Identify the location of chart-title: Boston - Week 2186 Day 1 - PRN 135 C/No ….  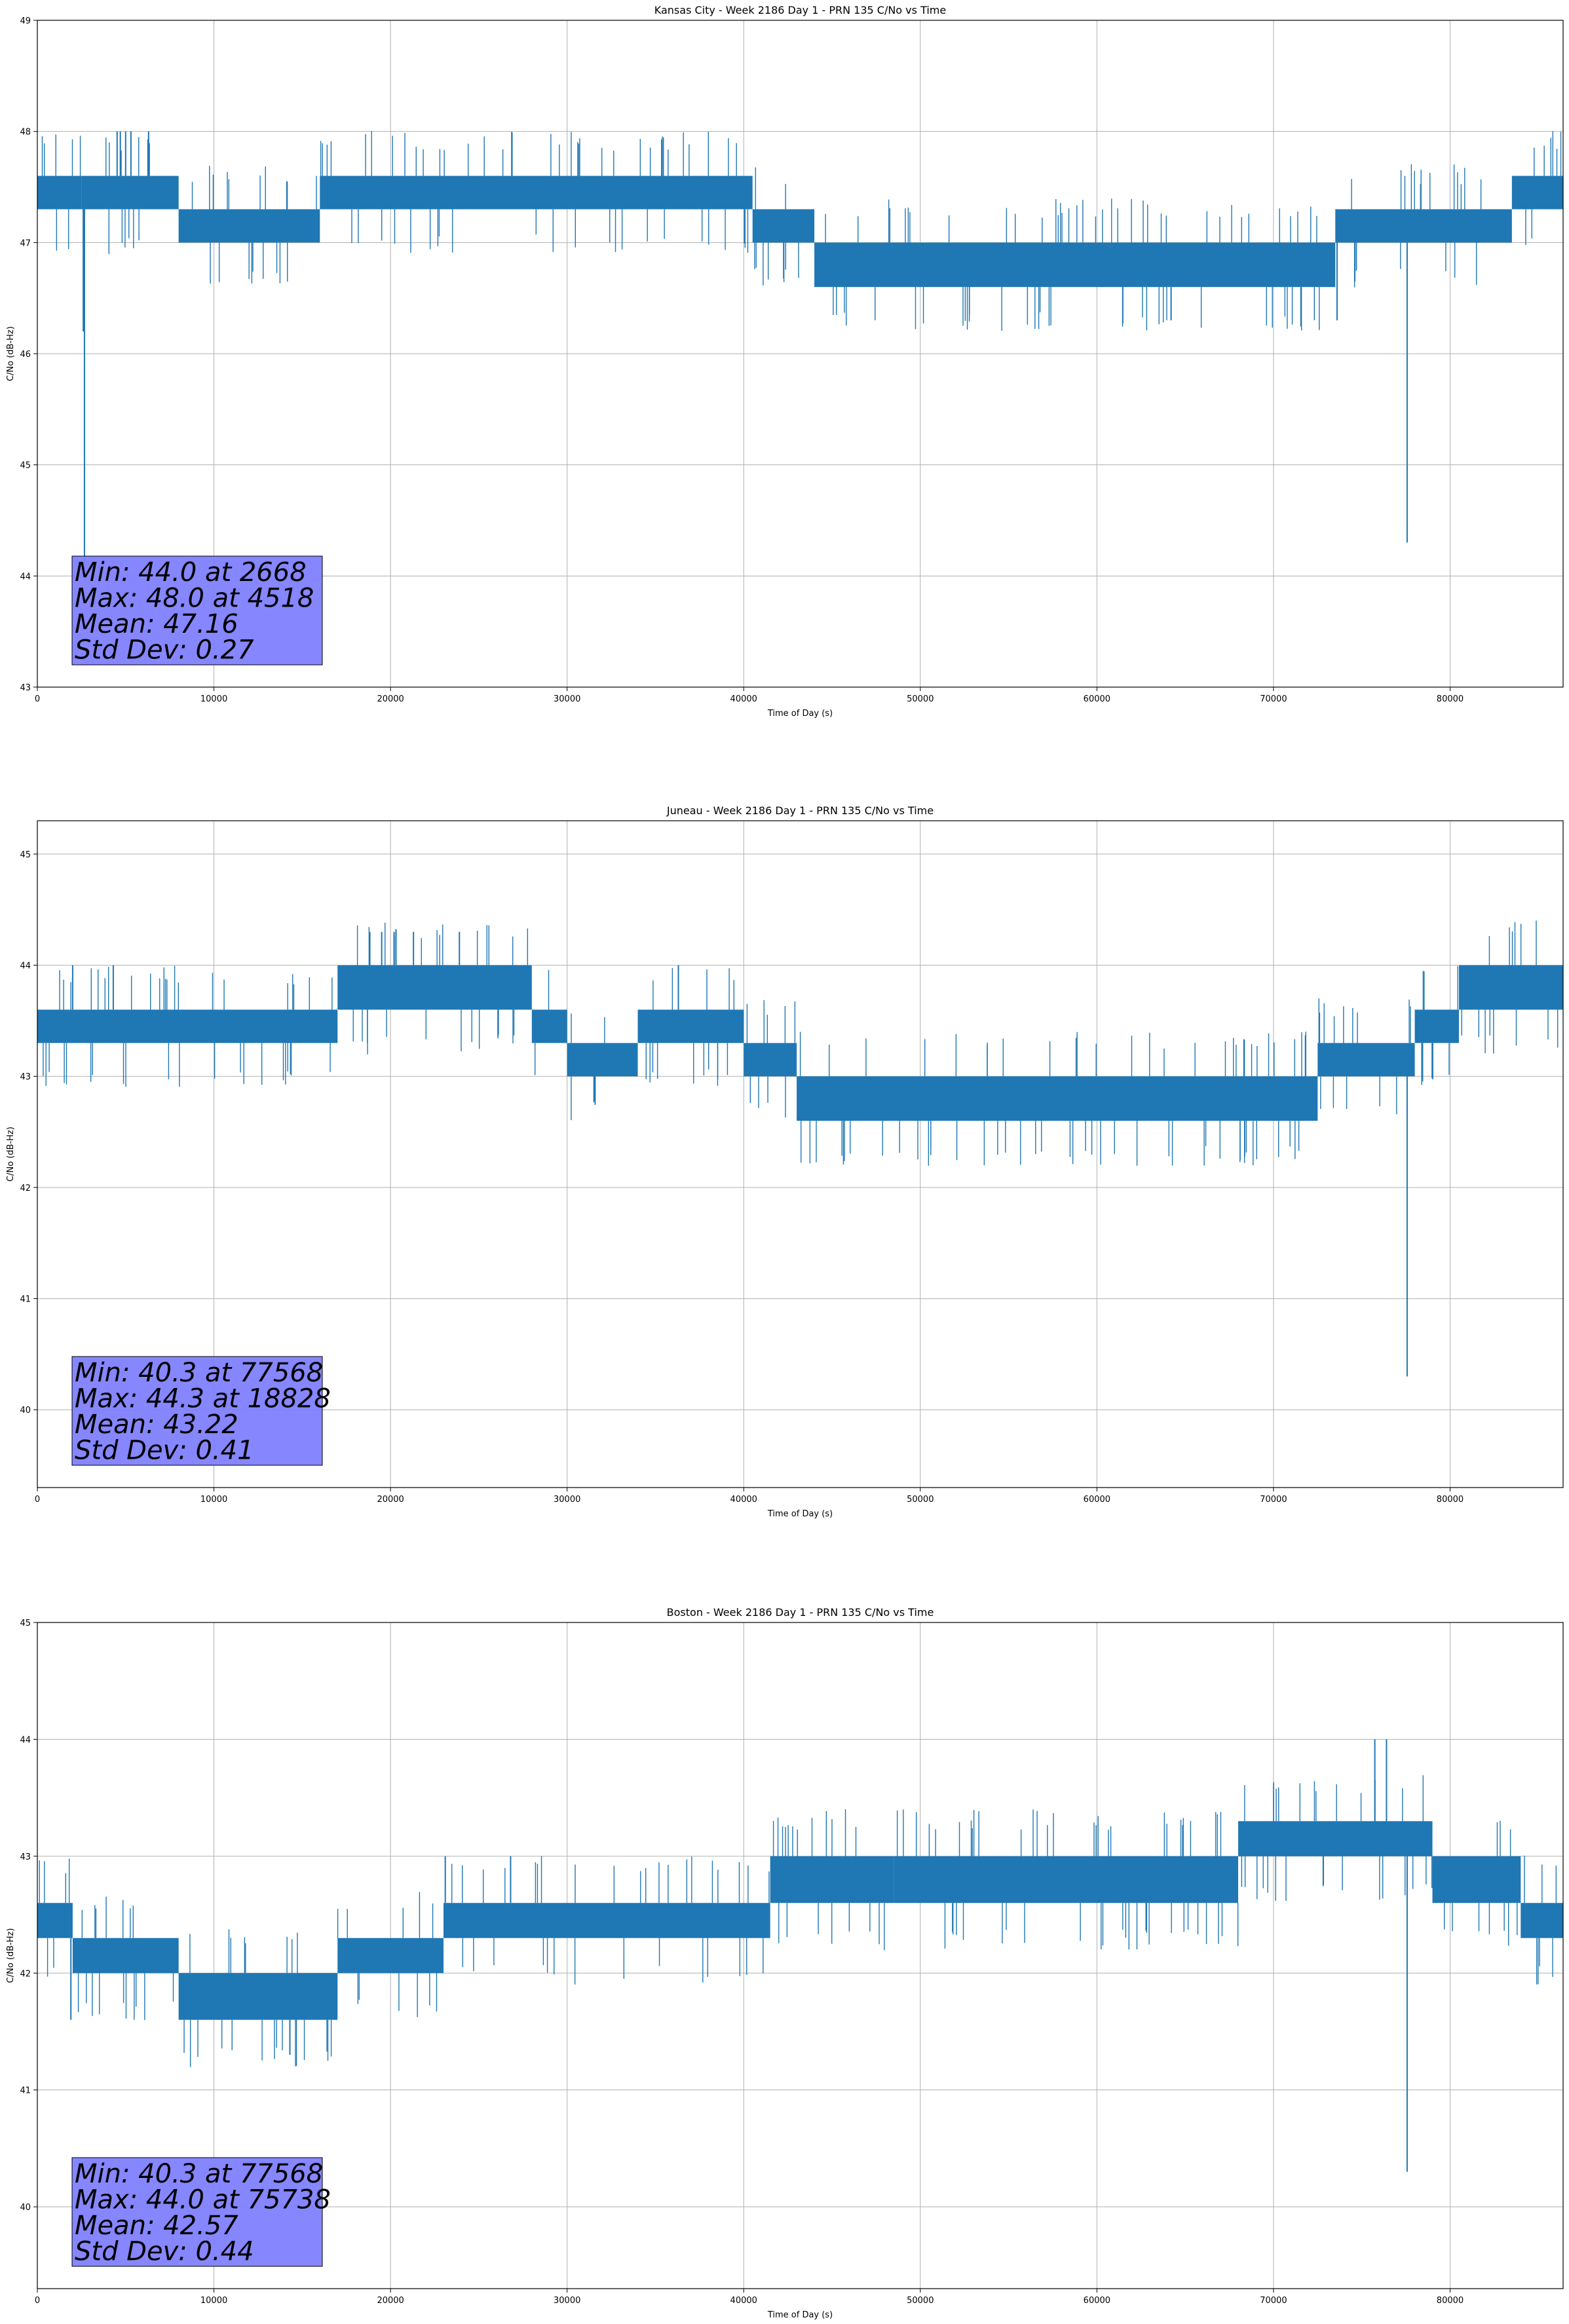
(800, 1612).